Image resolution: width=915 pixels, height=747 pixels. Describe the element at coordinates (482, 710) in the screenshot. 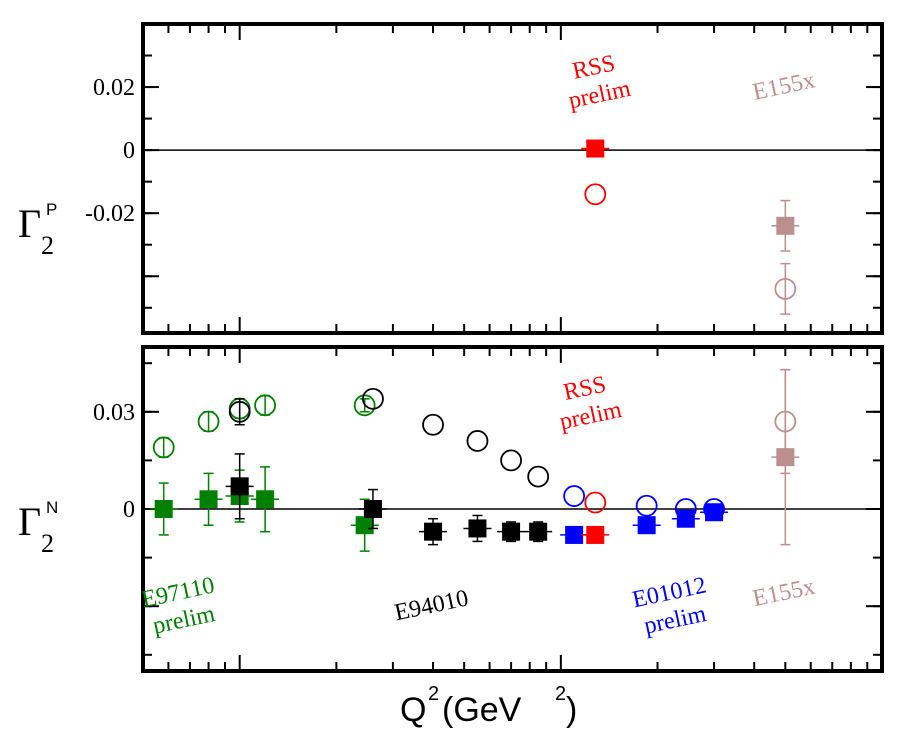

I see `xlabel-unit: (GeV` at that location.